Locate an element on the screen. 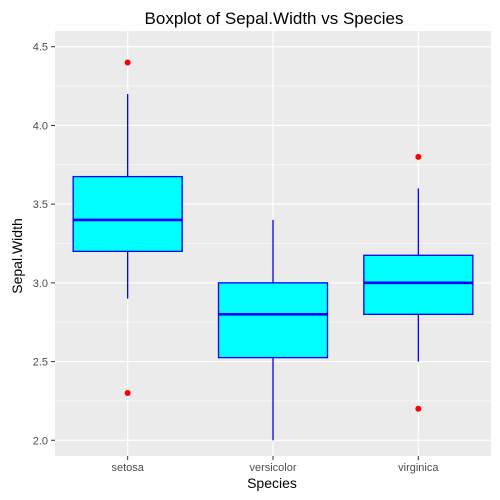  y-axis-title: Sepal.Width is located at coordinates (17, 255).